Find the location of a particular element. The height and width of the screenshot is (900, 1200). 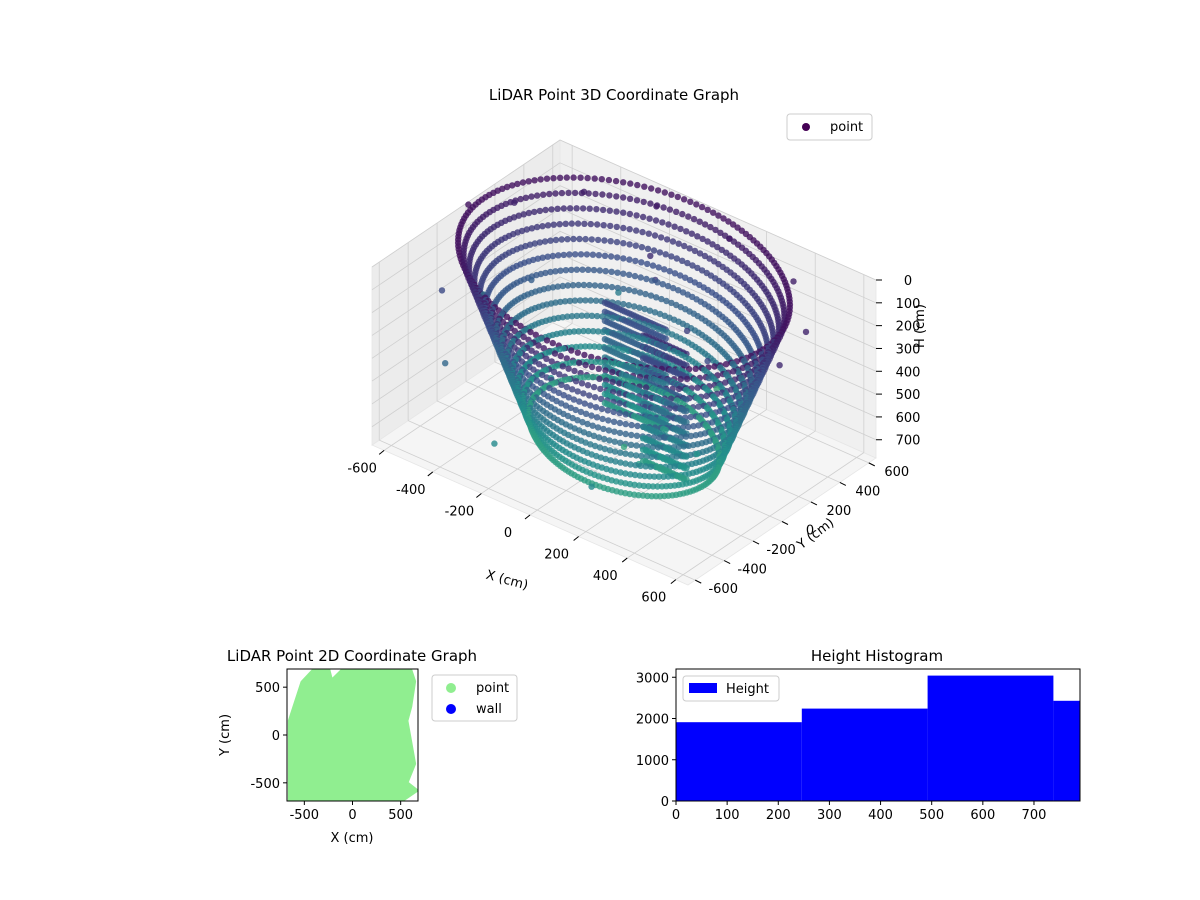

x-tick-label-3d: 600 is located at coordinates (653, 598).